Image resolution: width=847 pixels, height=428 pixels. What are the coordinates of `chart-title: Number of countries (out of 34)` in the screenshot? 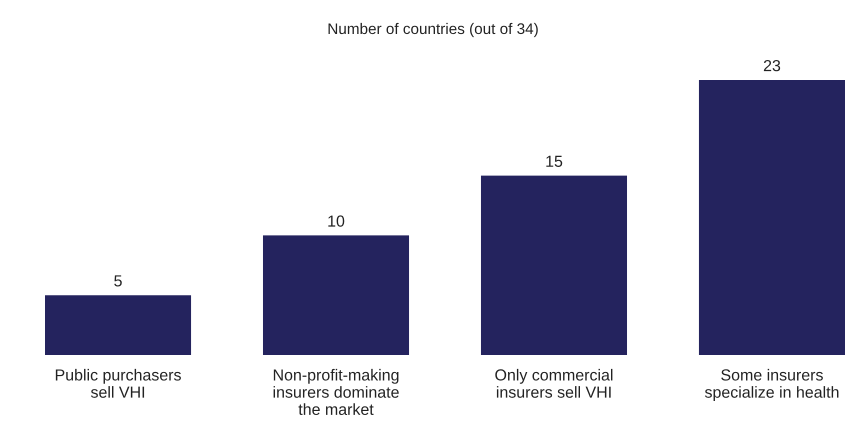 It's located at (433, 30).